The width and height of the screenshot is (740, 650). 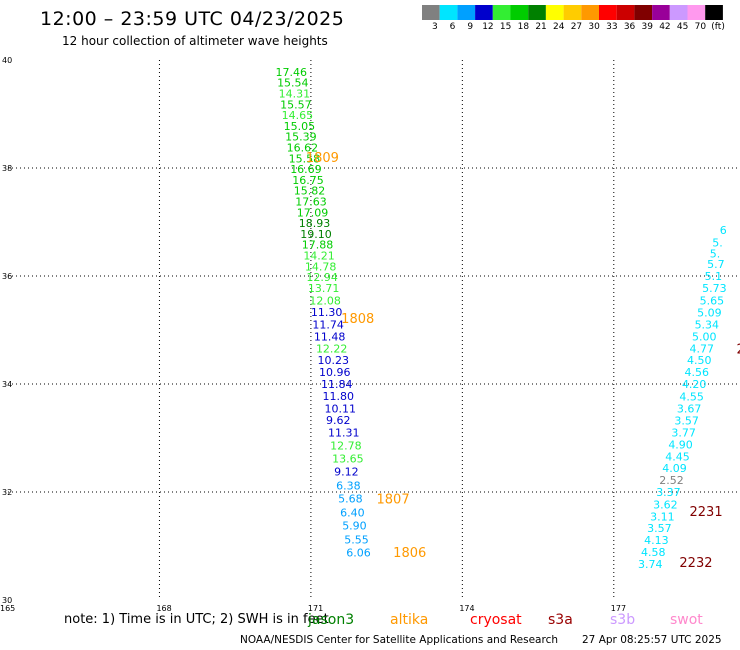 I want to click on wave-height-value: 5., so click(x=715, y=253).